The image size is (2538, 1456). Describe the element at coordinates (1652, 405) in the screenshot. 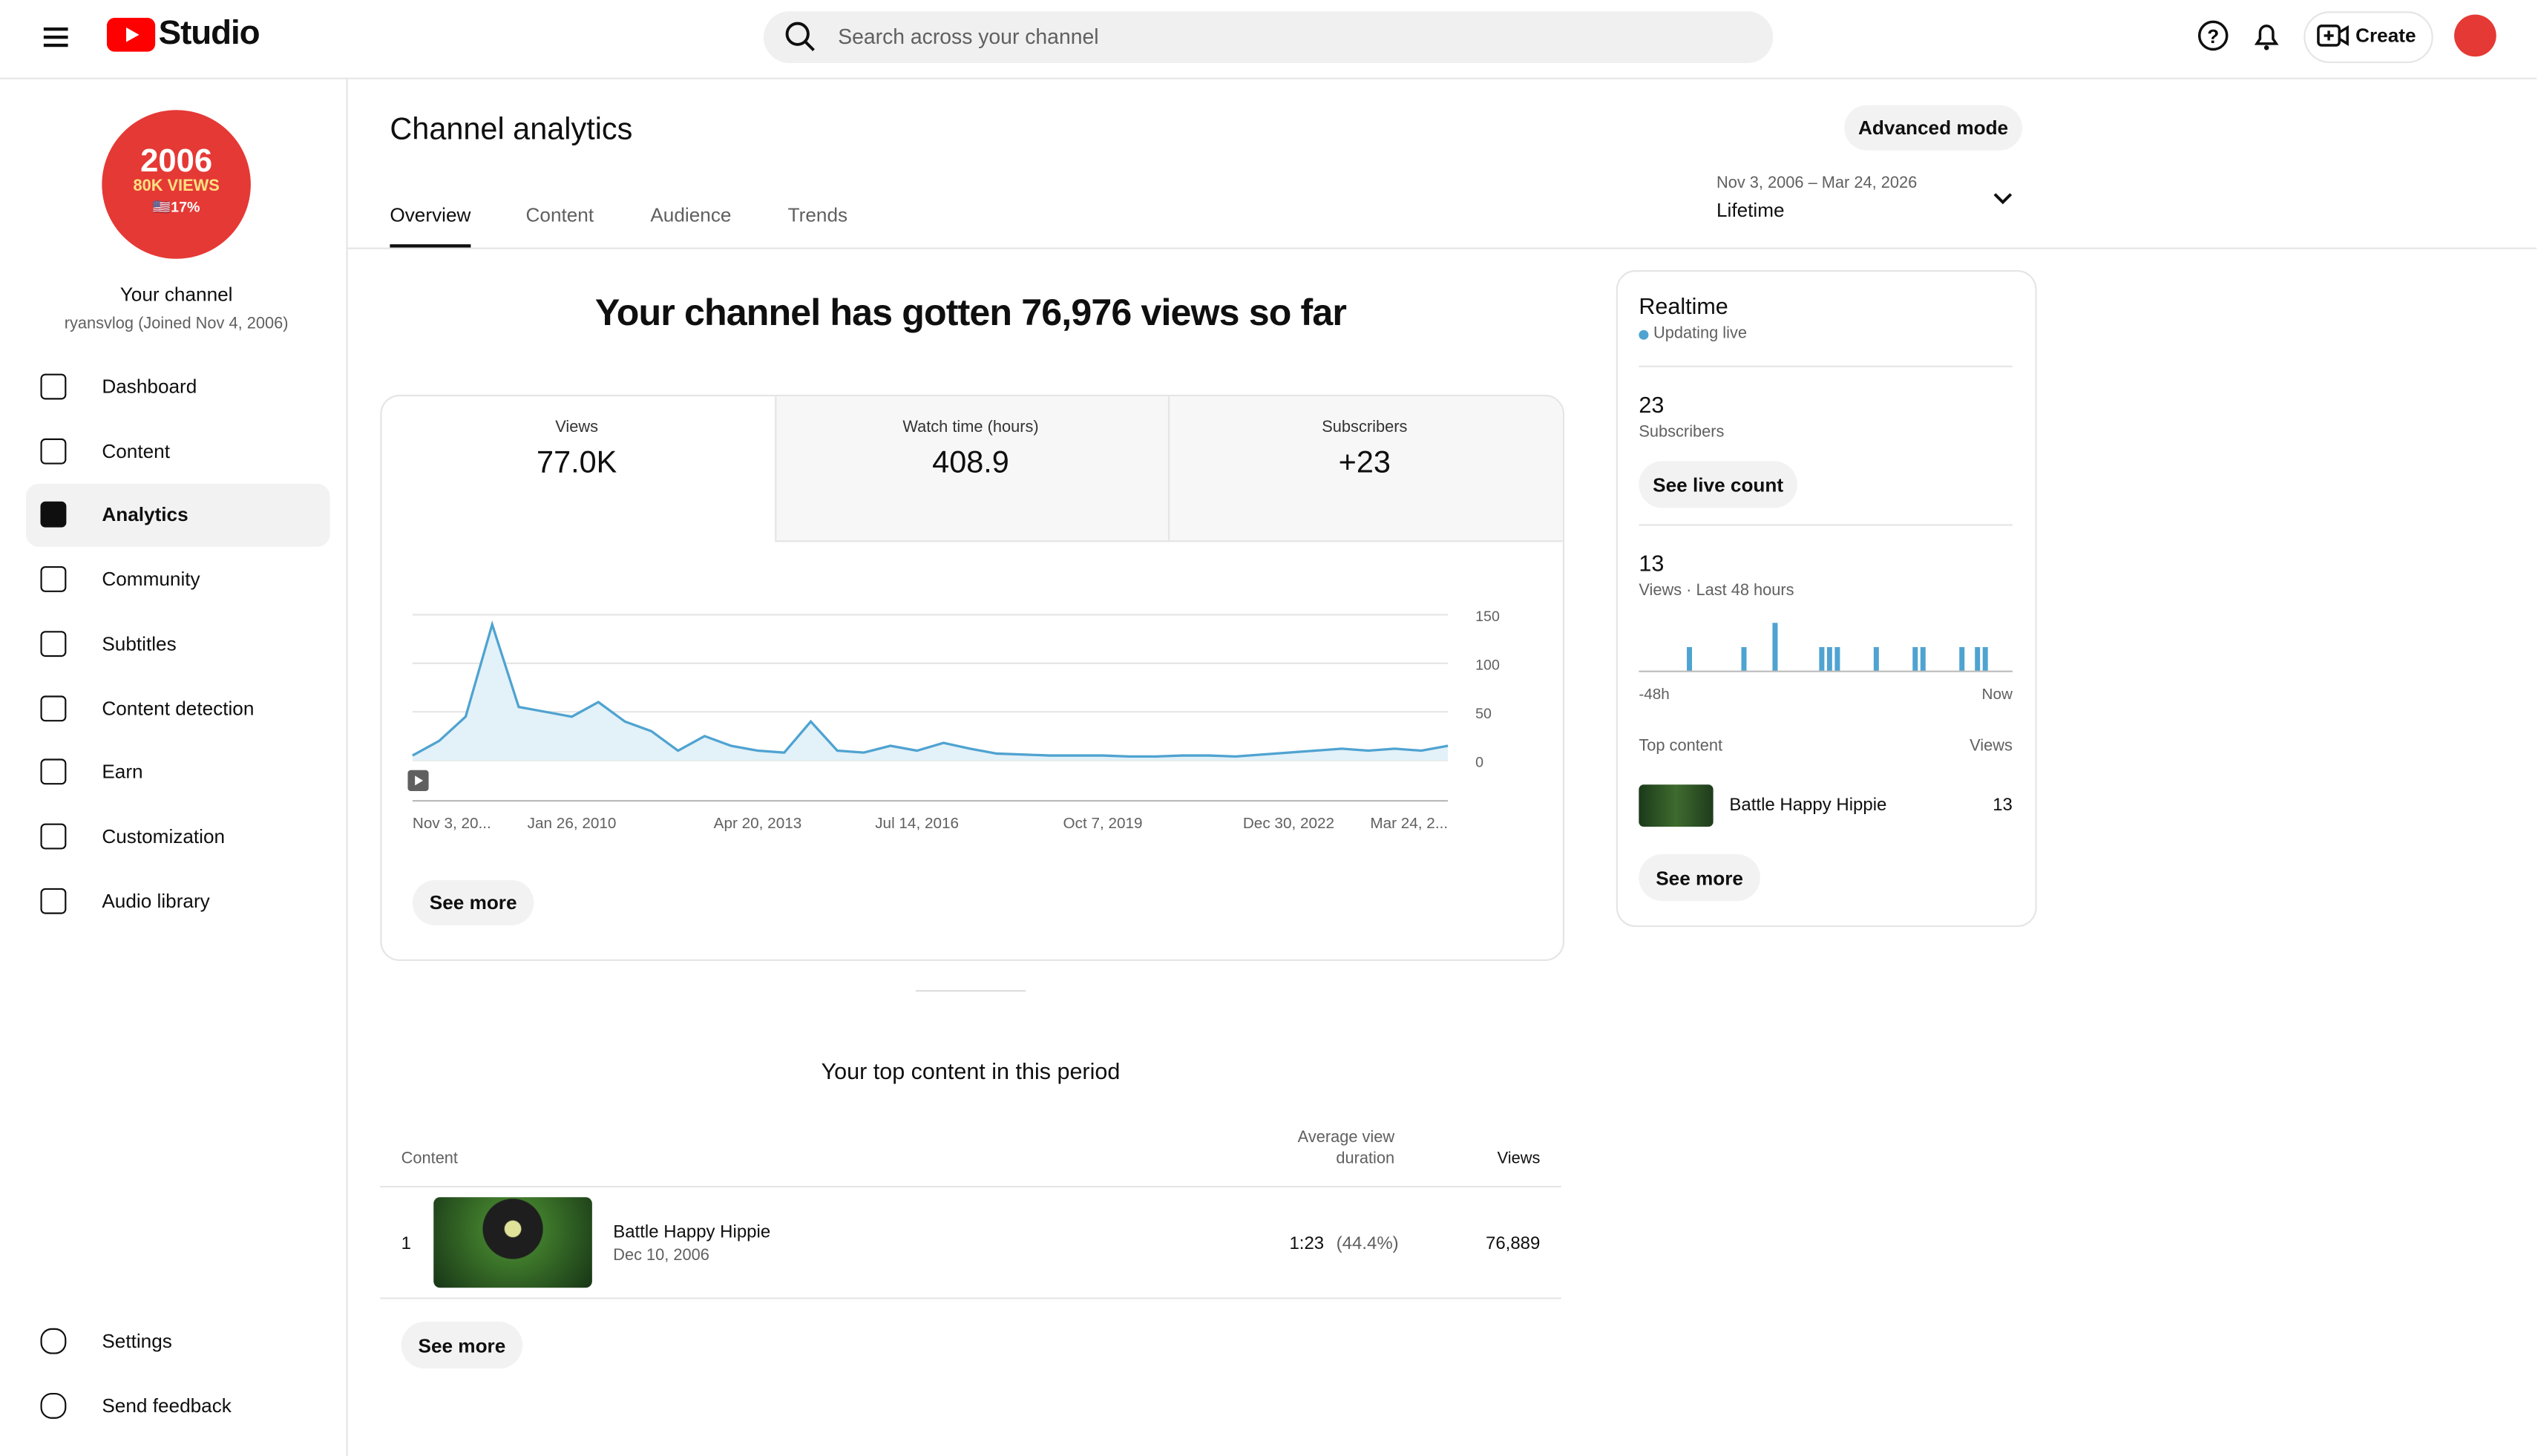

I see `subscriber-count: 23` at that location.